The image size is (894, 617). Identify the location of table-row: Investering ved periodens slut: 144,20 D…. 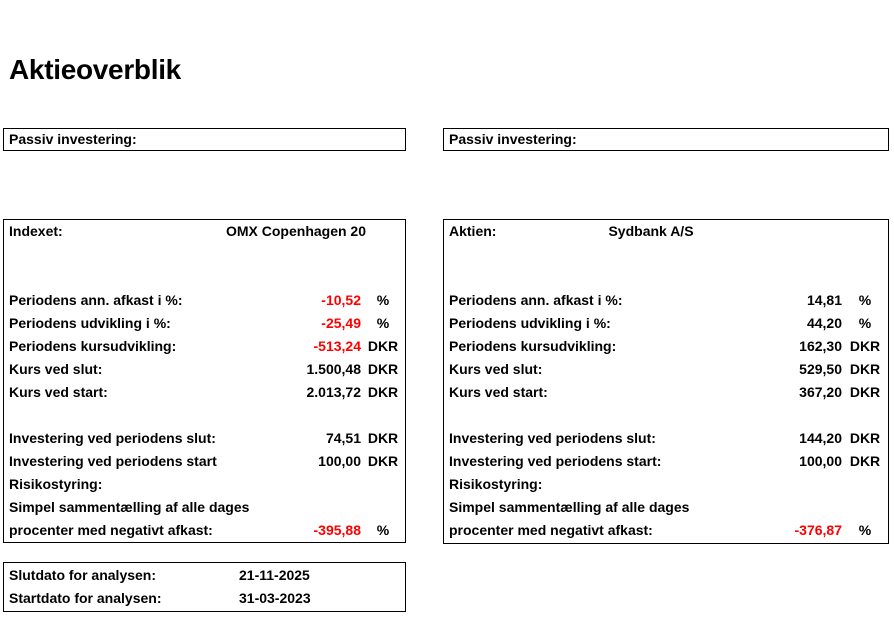
(666, 438).